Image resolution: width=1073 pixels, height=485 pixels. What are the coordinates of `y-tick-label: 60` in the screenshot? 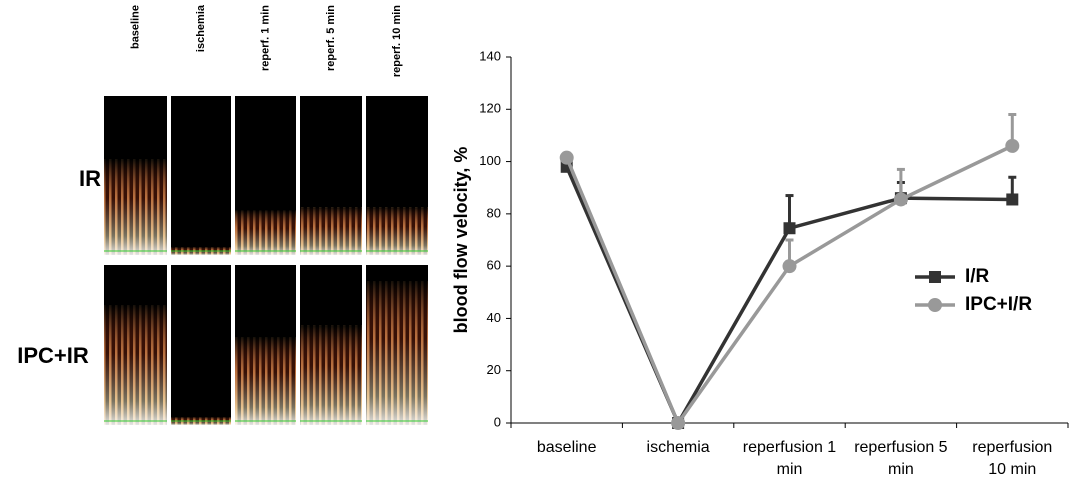 It's located at (494, 265).